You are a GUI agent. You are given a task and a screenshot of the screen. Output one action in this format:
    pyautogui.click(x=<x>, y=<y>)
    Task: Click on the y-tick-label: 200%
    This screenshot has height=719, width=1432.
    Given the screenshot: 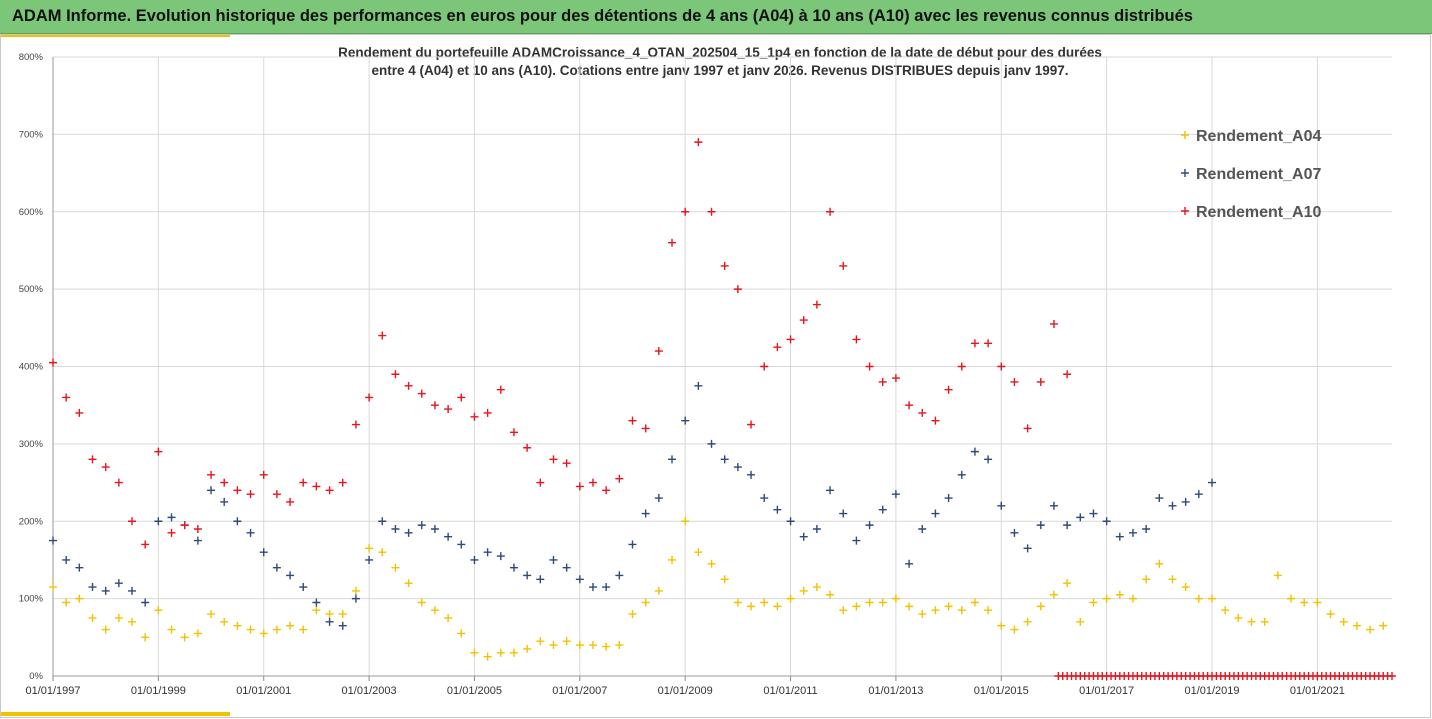 What is the action you would take?
    pyautogui.click(x=31, y=521)
    